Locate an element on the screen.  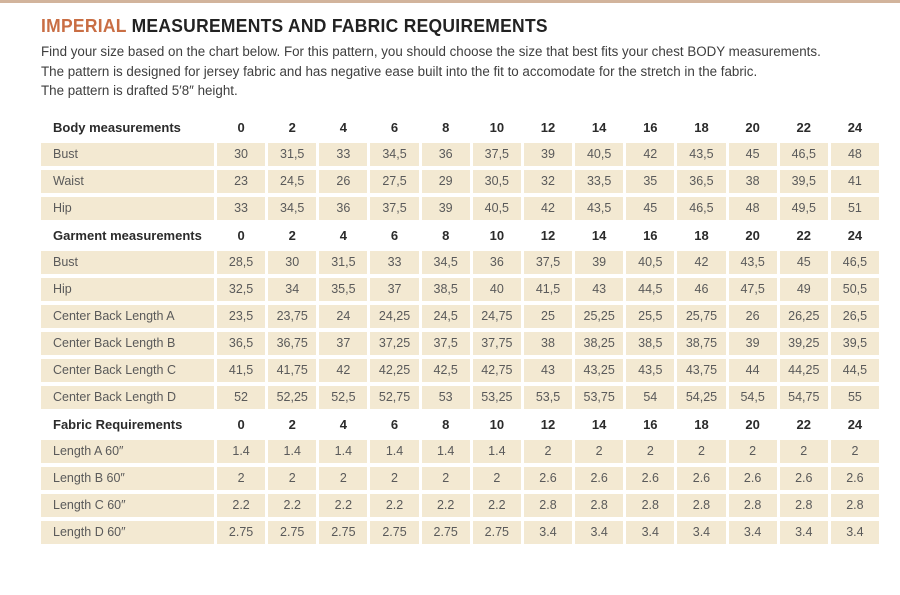
value-cell: 37,75 is located at coordinates (496, 343).